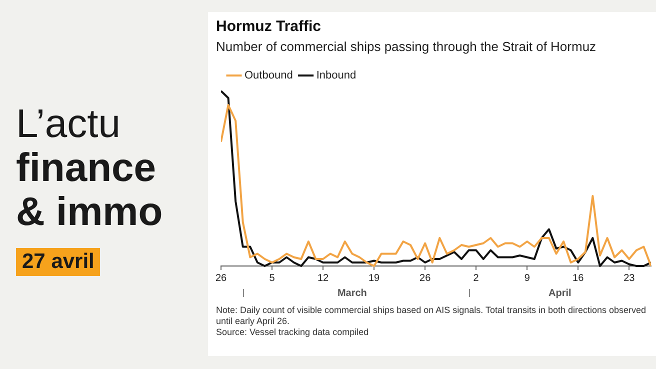 The image size is (656, 369). Describe the element at coordinates (89, 212) in the screenshot. I see `text: & immo` at that location.